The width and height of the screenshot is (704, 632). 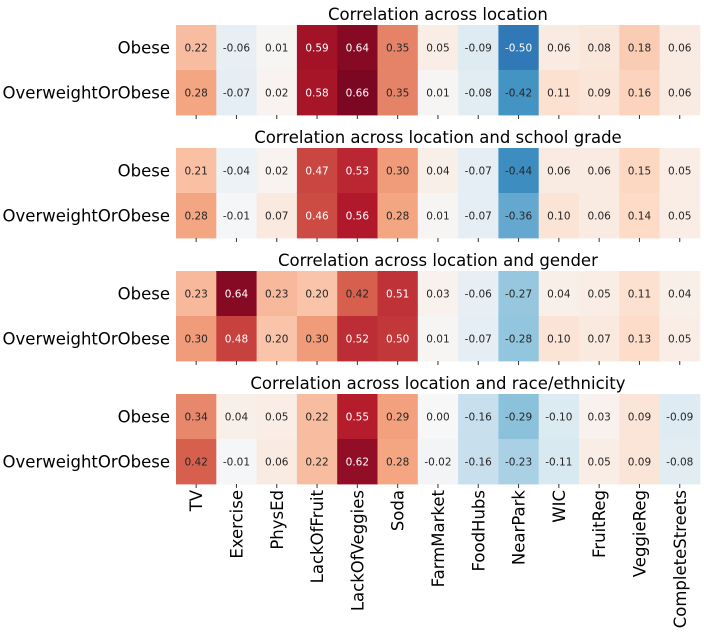 I want to click on cell-value: -0.42, so click(x=518, y=94).